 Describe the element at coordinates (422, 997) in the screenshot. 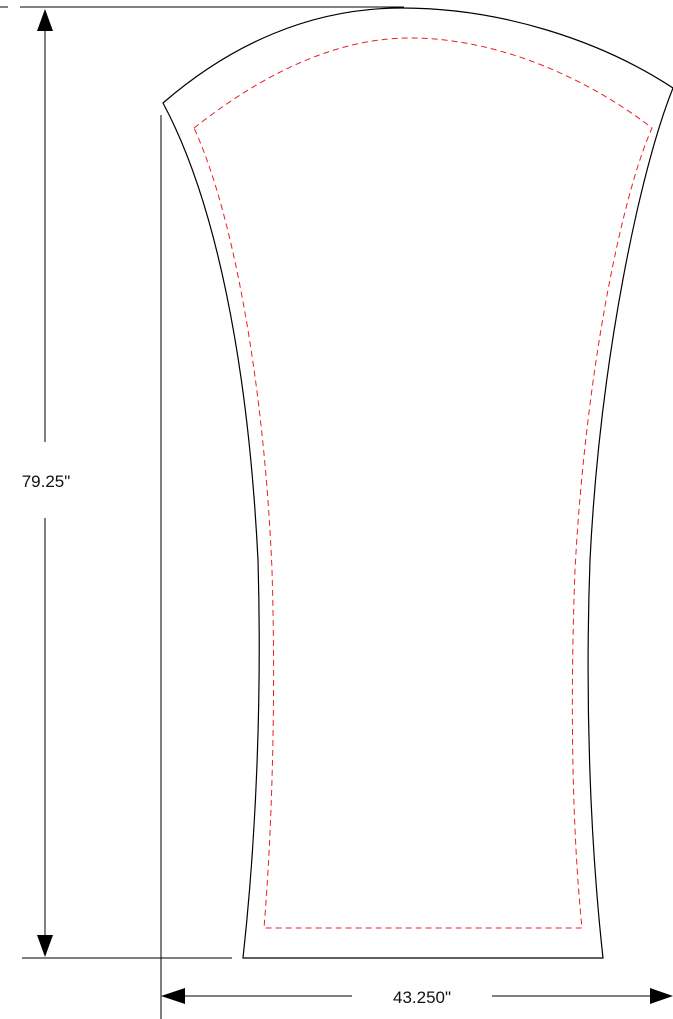

I see `width-dimension-label: 43.250"` at that location.